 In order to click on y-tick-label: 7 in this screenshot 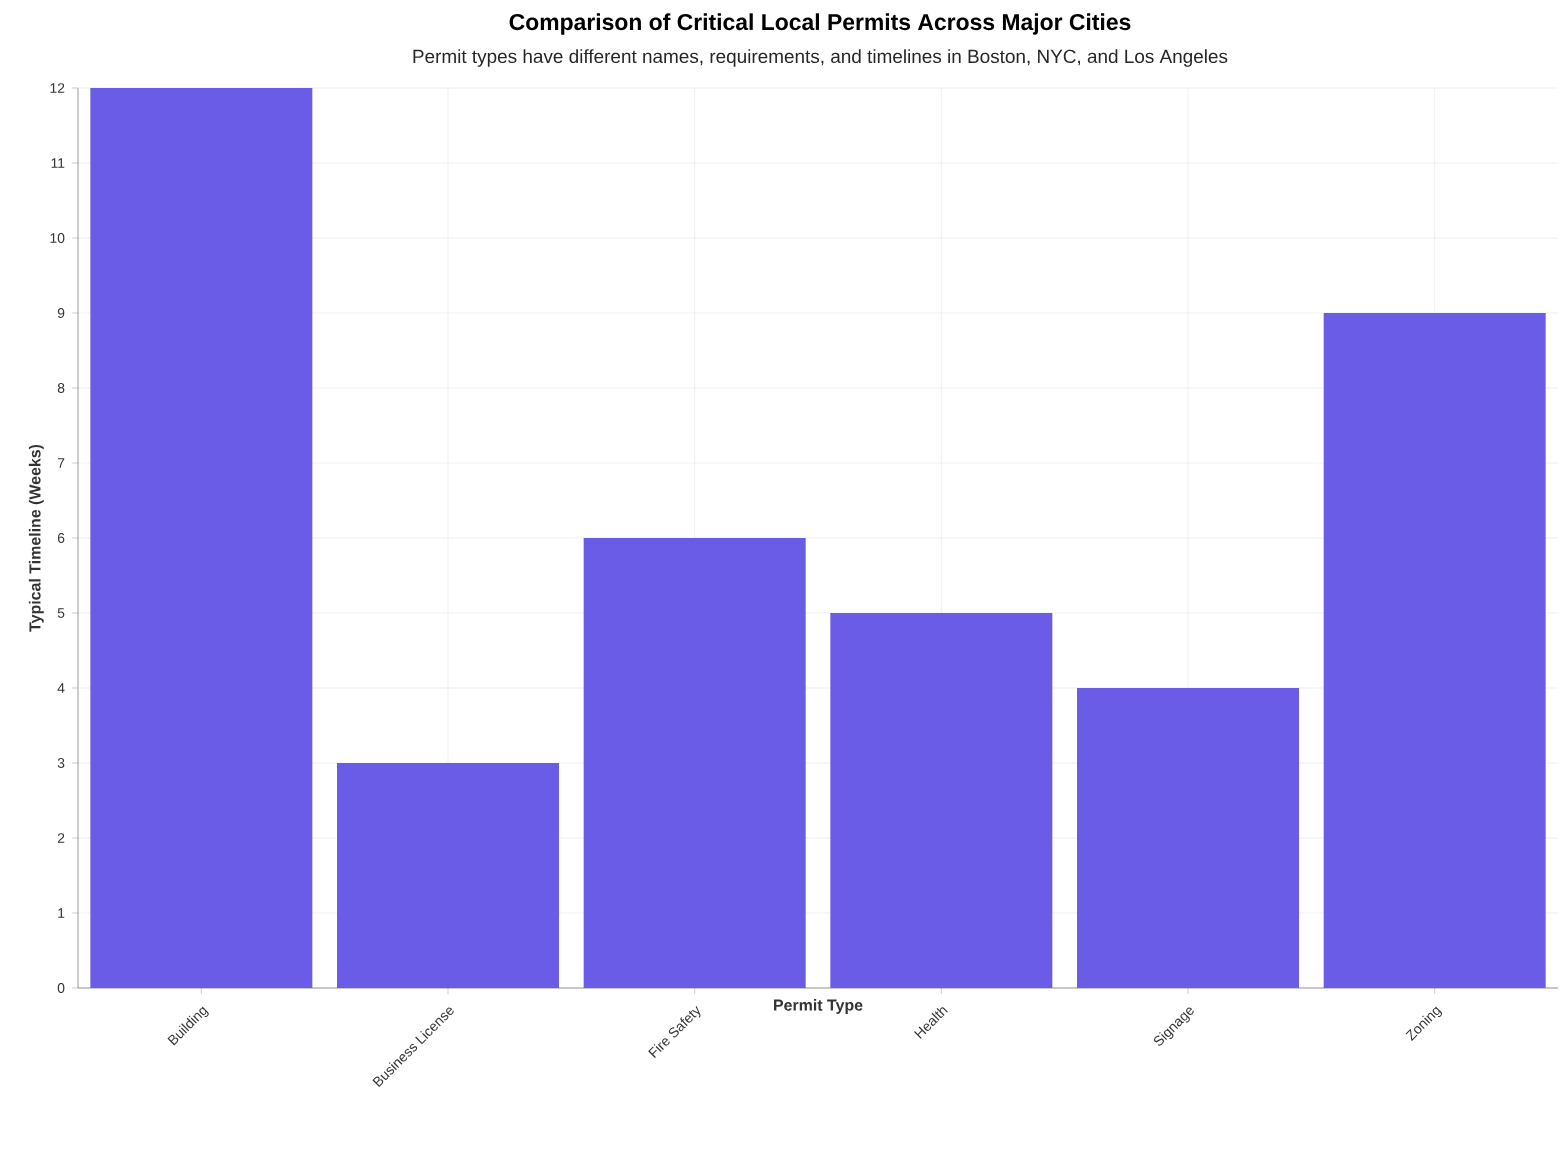, I will do `click(61, 463)`.